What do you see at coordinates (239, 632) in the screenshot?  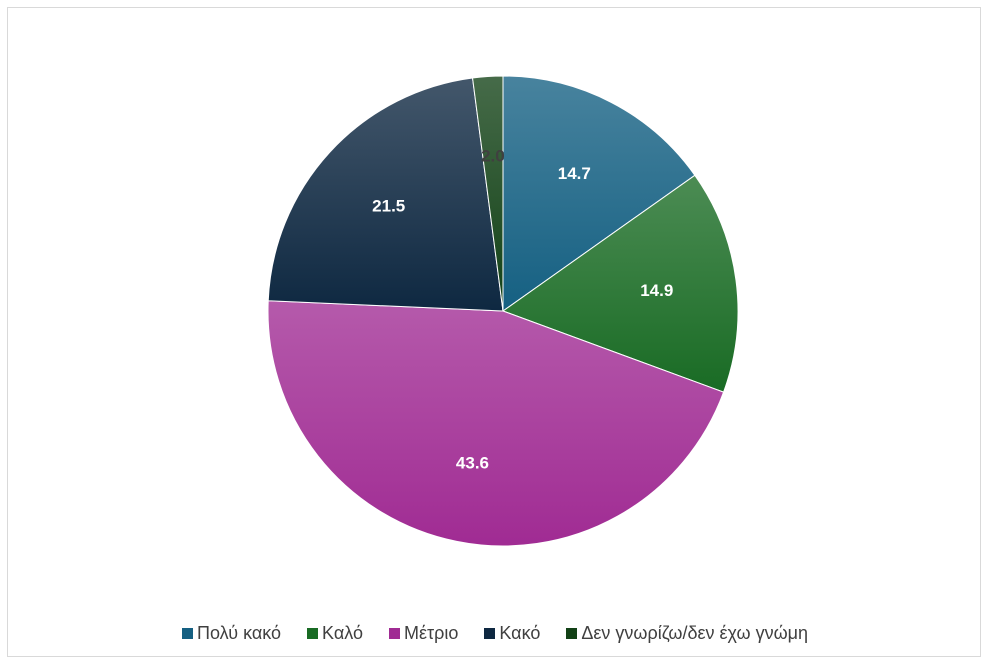 I see `legend-label: Πολύ κακό` at bounding box center [239, 632].